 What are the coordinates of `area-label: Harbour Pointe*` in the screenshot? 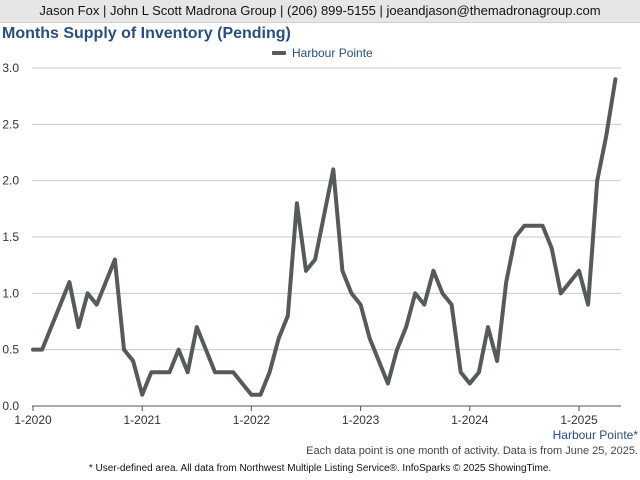 It's located at (595, 435).